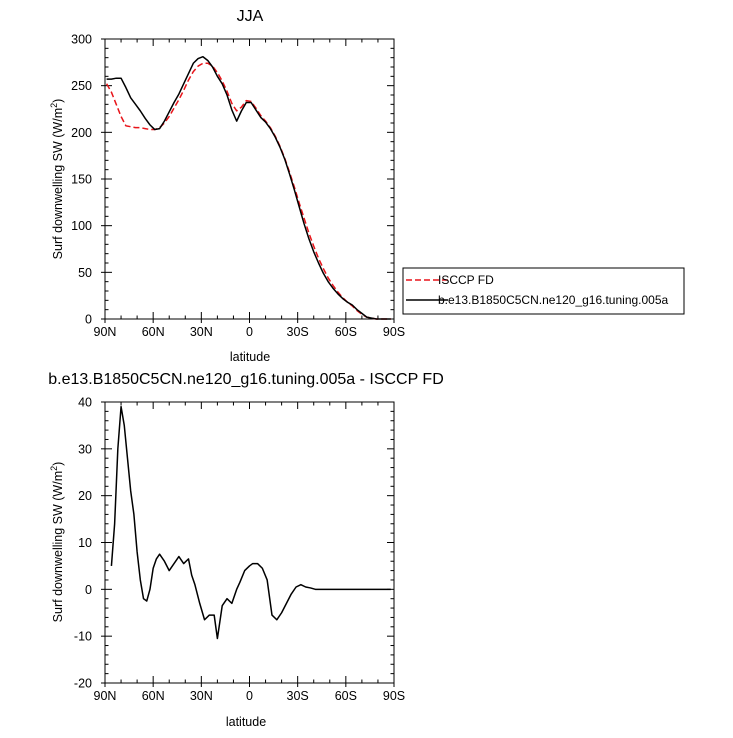  Describe the element at coordinates (58, 464) in the screenshot. I see `bottom-ylabel-close: )` at that location.